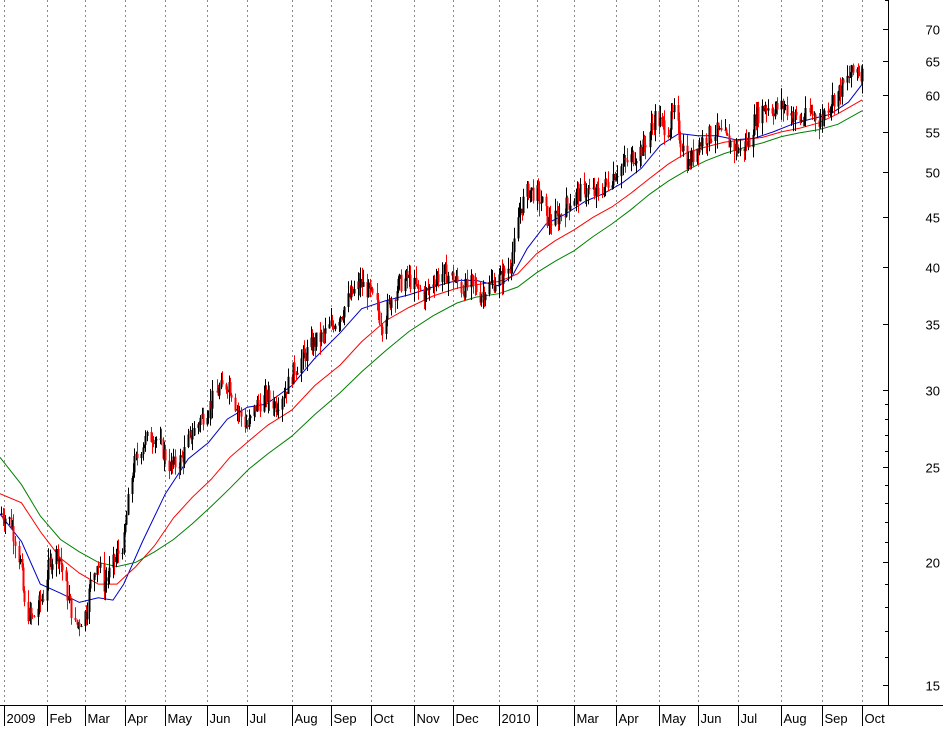  What do you see at coordinates (933, 325) in the screenshot?
I see `y-tick-label: 35` at bounding box center [933, 325].